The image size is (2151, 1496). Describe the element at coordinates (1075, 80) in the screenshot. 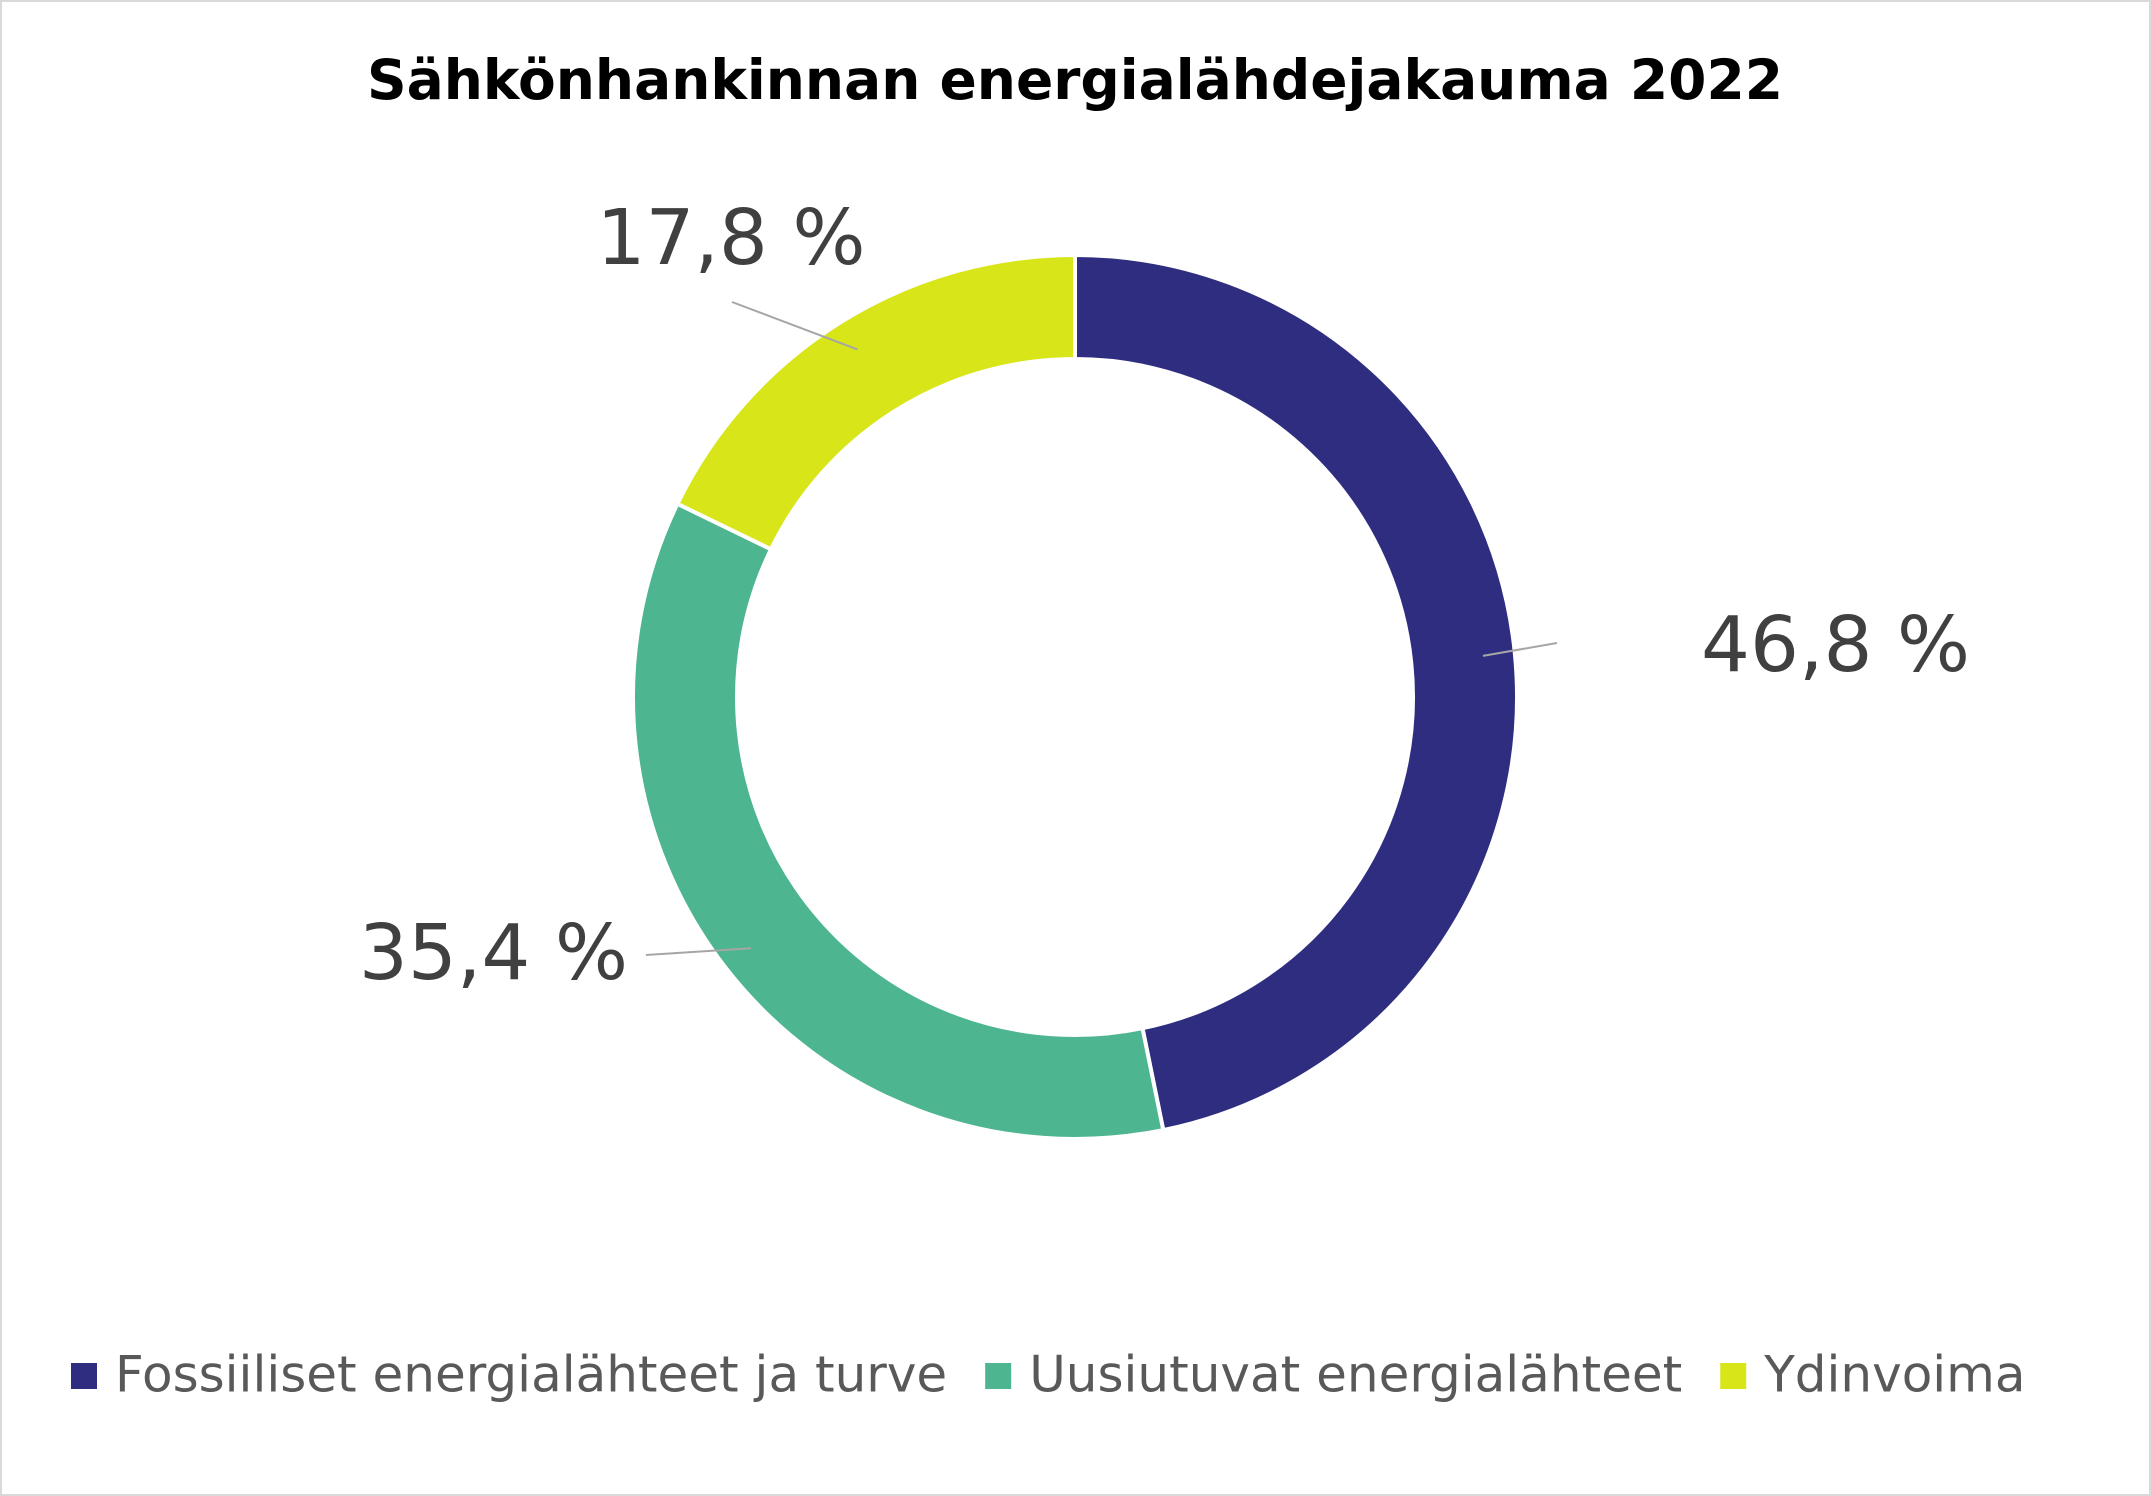

I see `chart-title: Sähkönhankinnan energialähdejakauma 2022` at that location.